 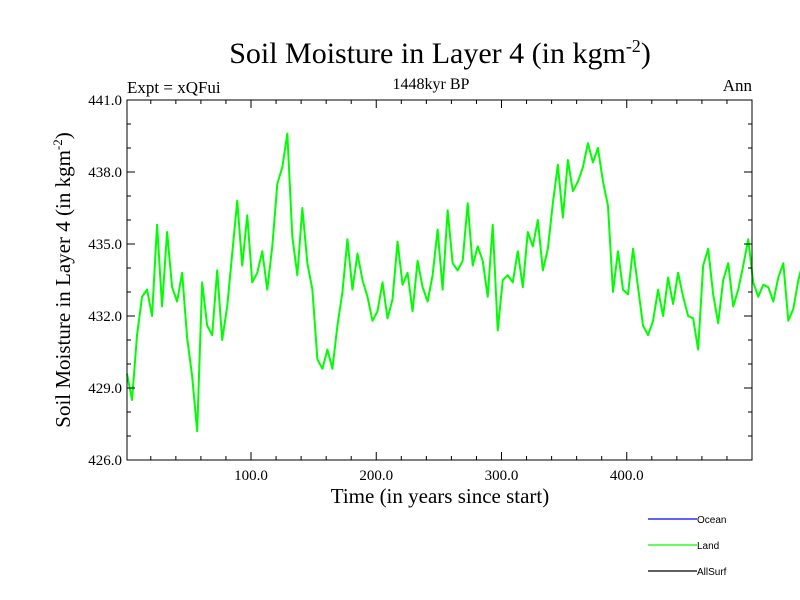 What do you see at coordinates (376, 476) in the screenshot?
I see `x-tick-label: 200.0` at bounding box center [376, 476].